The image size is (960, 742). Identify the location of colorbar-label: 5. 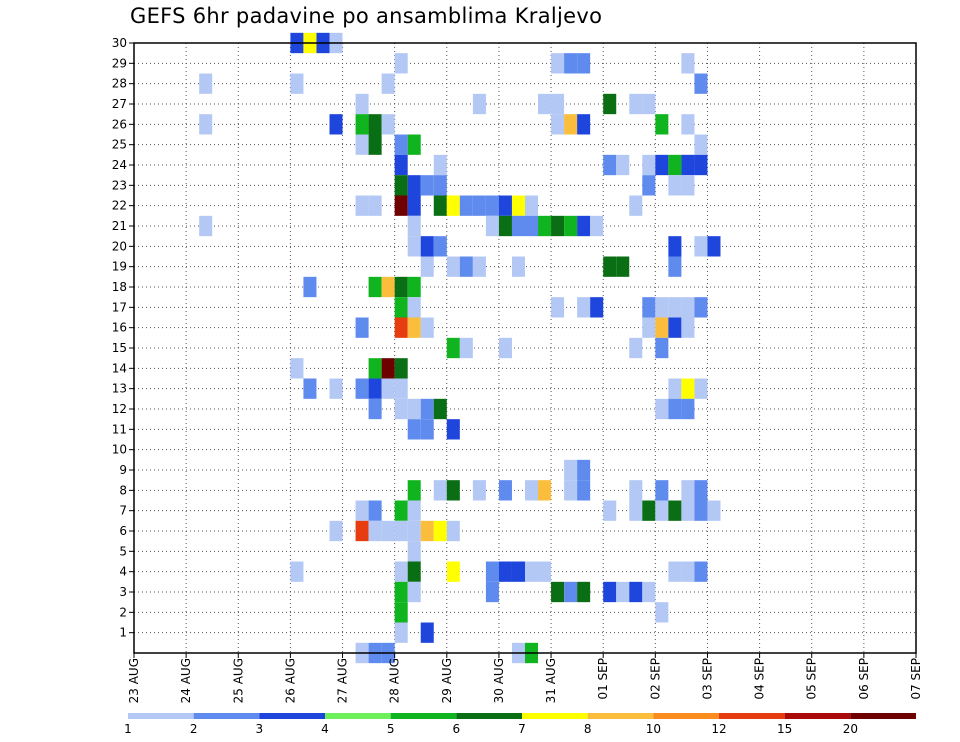
(391, 729).